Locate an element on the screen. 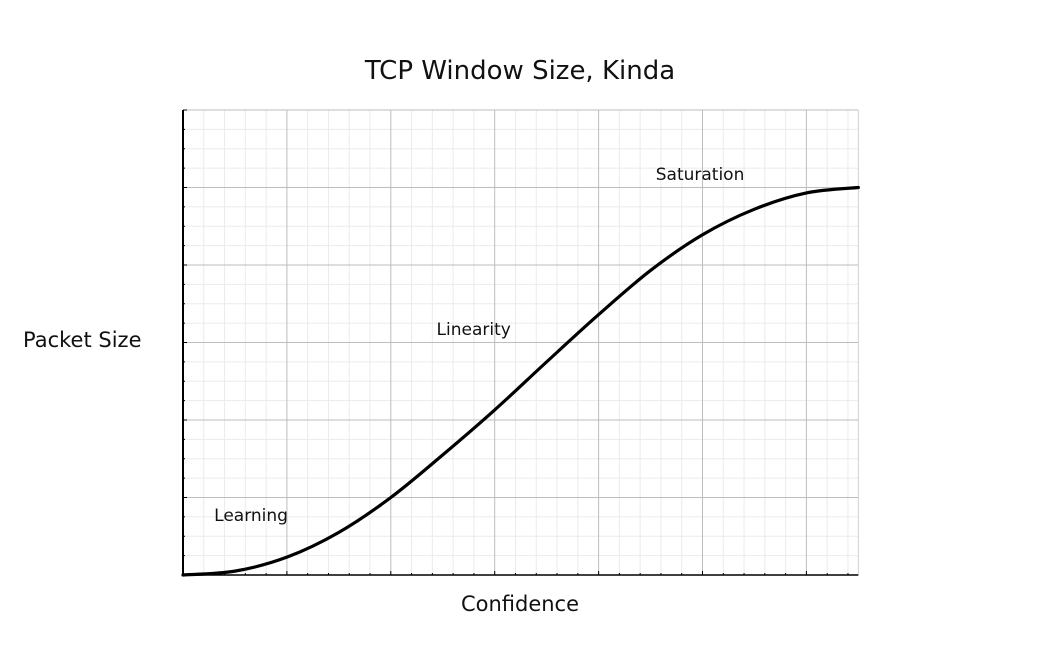 The image size is (1061, 662). y-axis-label: Packet Size is located at coordinates (82, 340).